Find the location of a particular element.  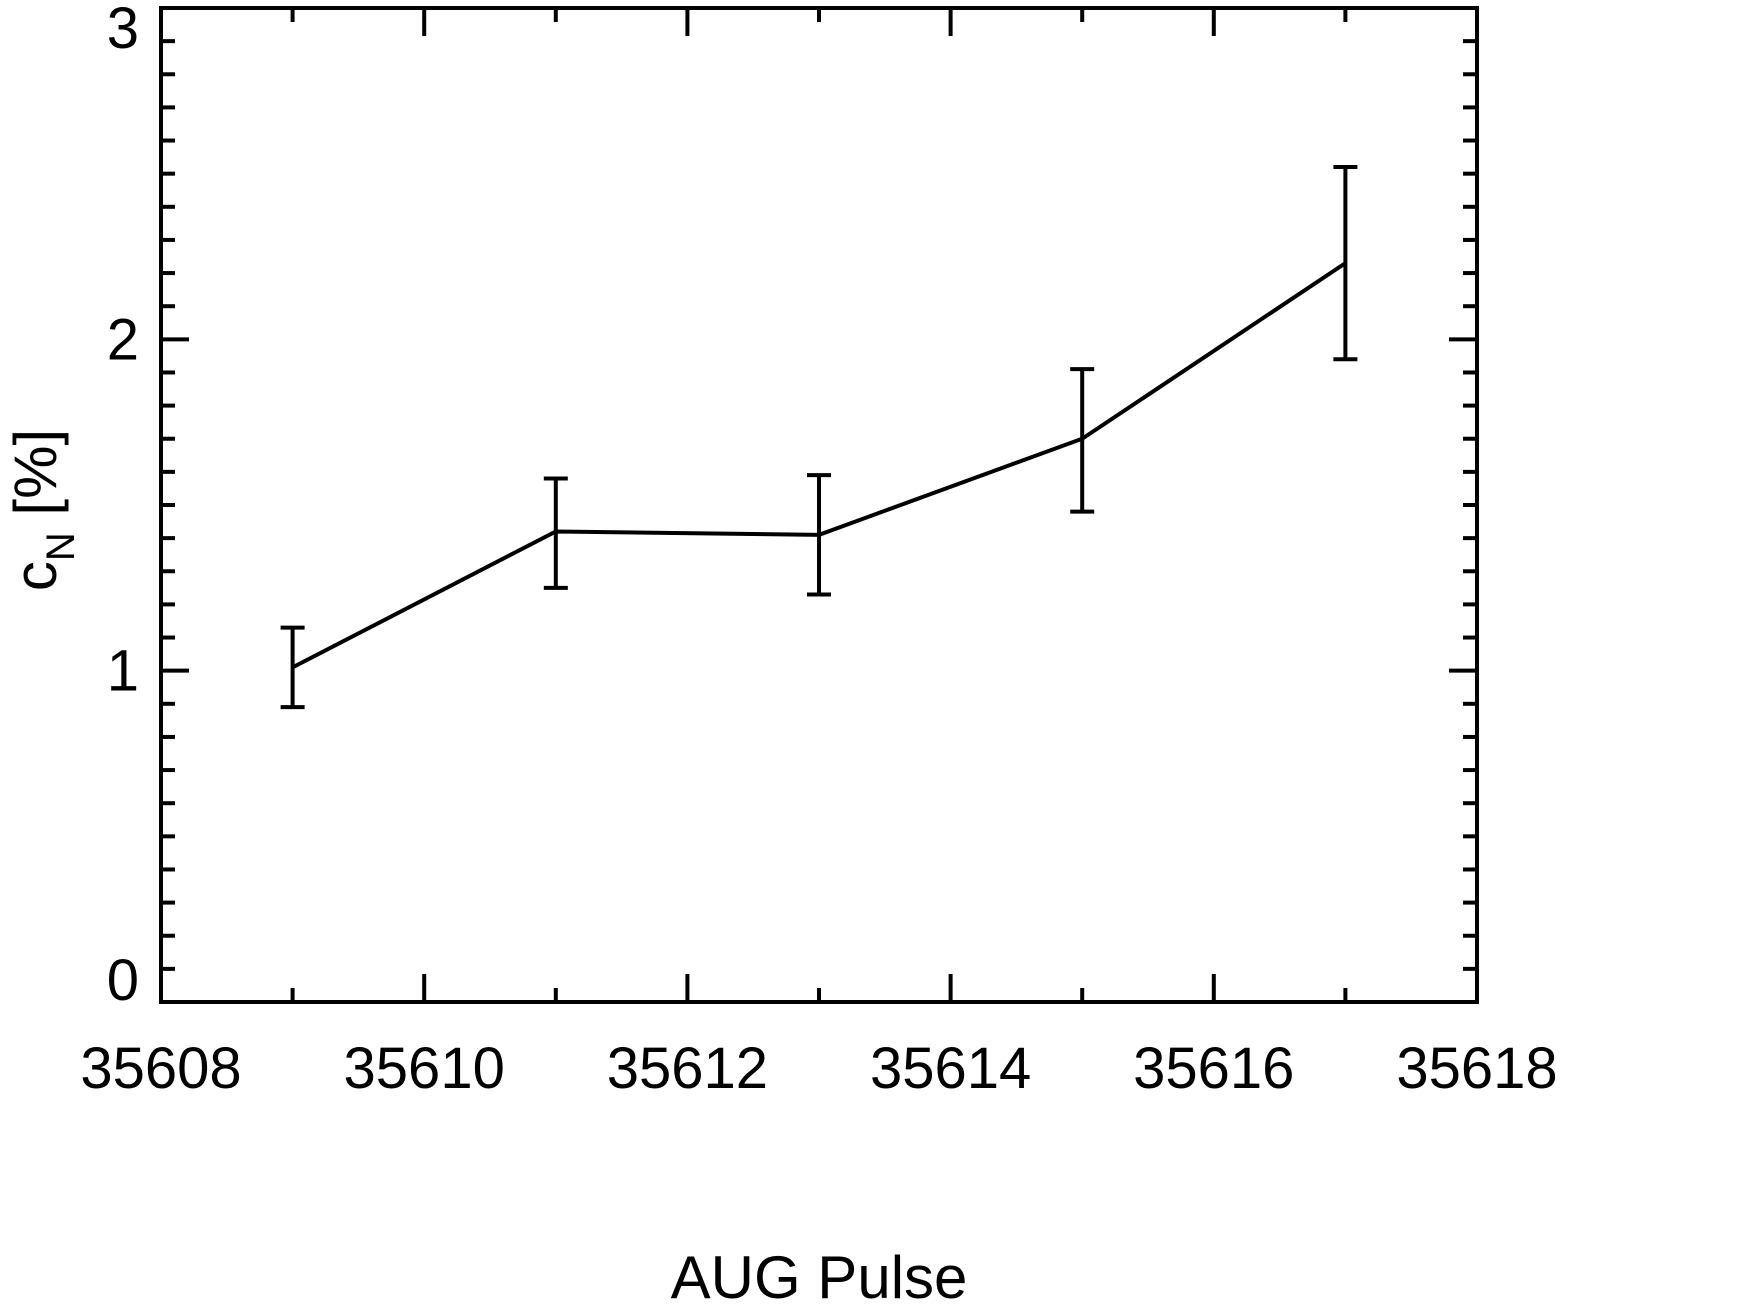

x-tick-label: 35616 is located at coordinates (1213, 1068).